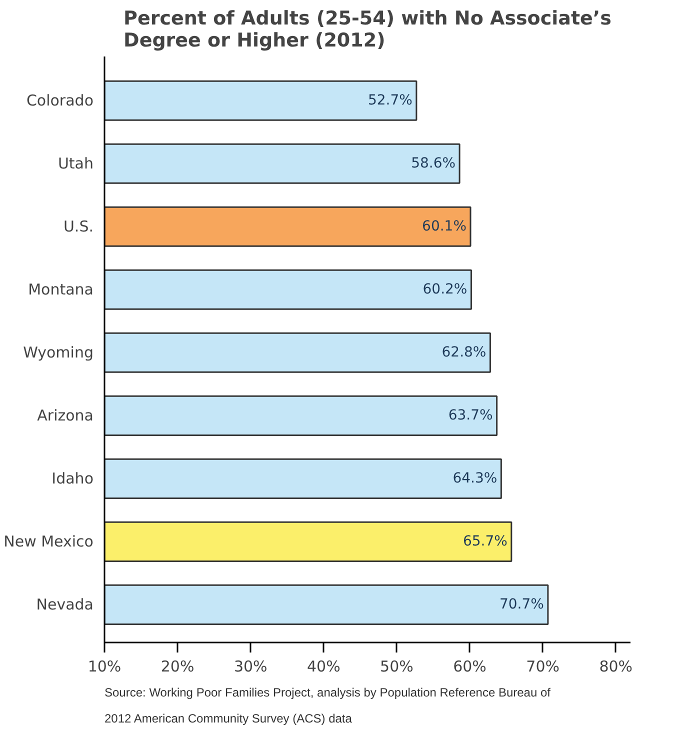  I want to click on x-tick-label: 70%, so click(543, 667).